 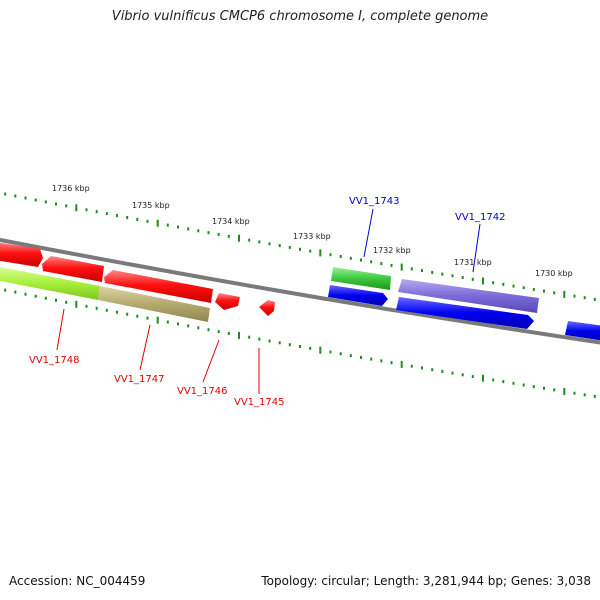 I want to click on gene-label-vv1-1742: VV1_1742, so click(x=480, y=217).